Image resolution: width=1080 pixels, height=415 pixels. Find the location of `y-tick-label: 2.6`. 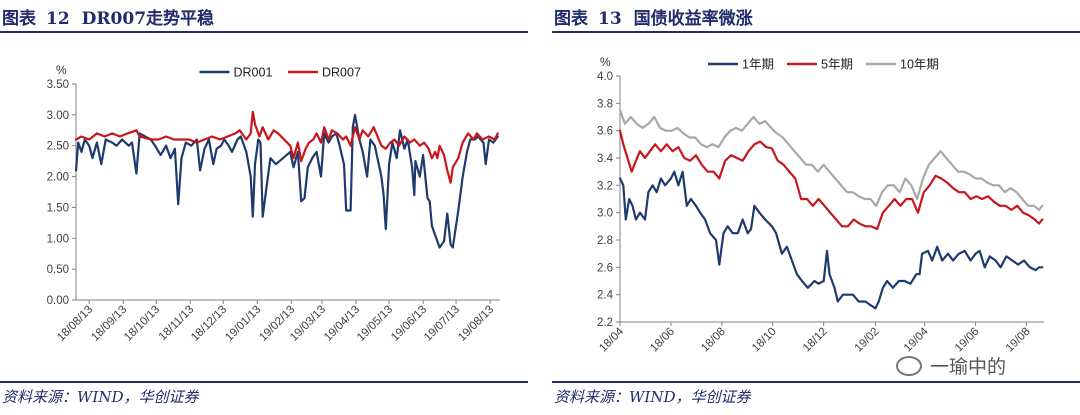

y-tick-label: 2.6 is located at coordinates (605, 268).